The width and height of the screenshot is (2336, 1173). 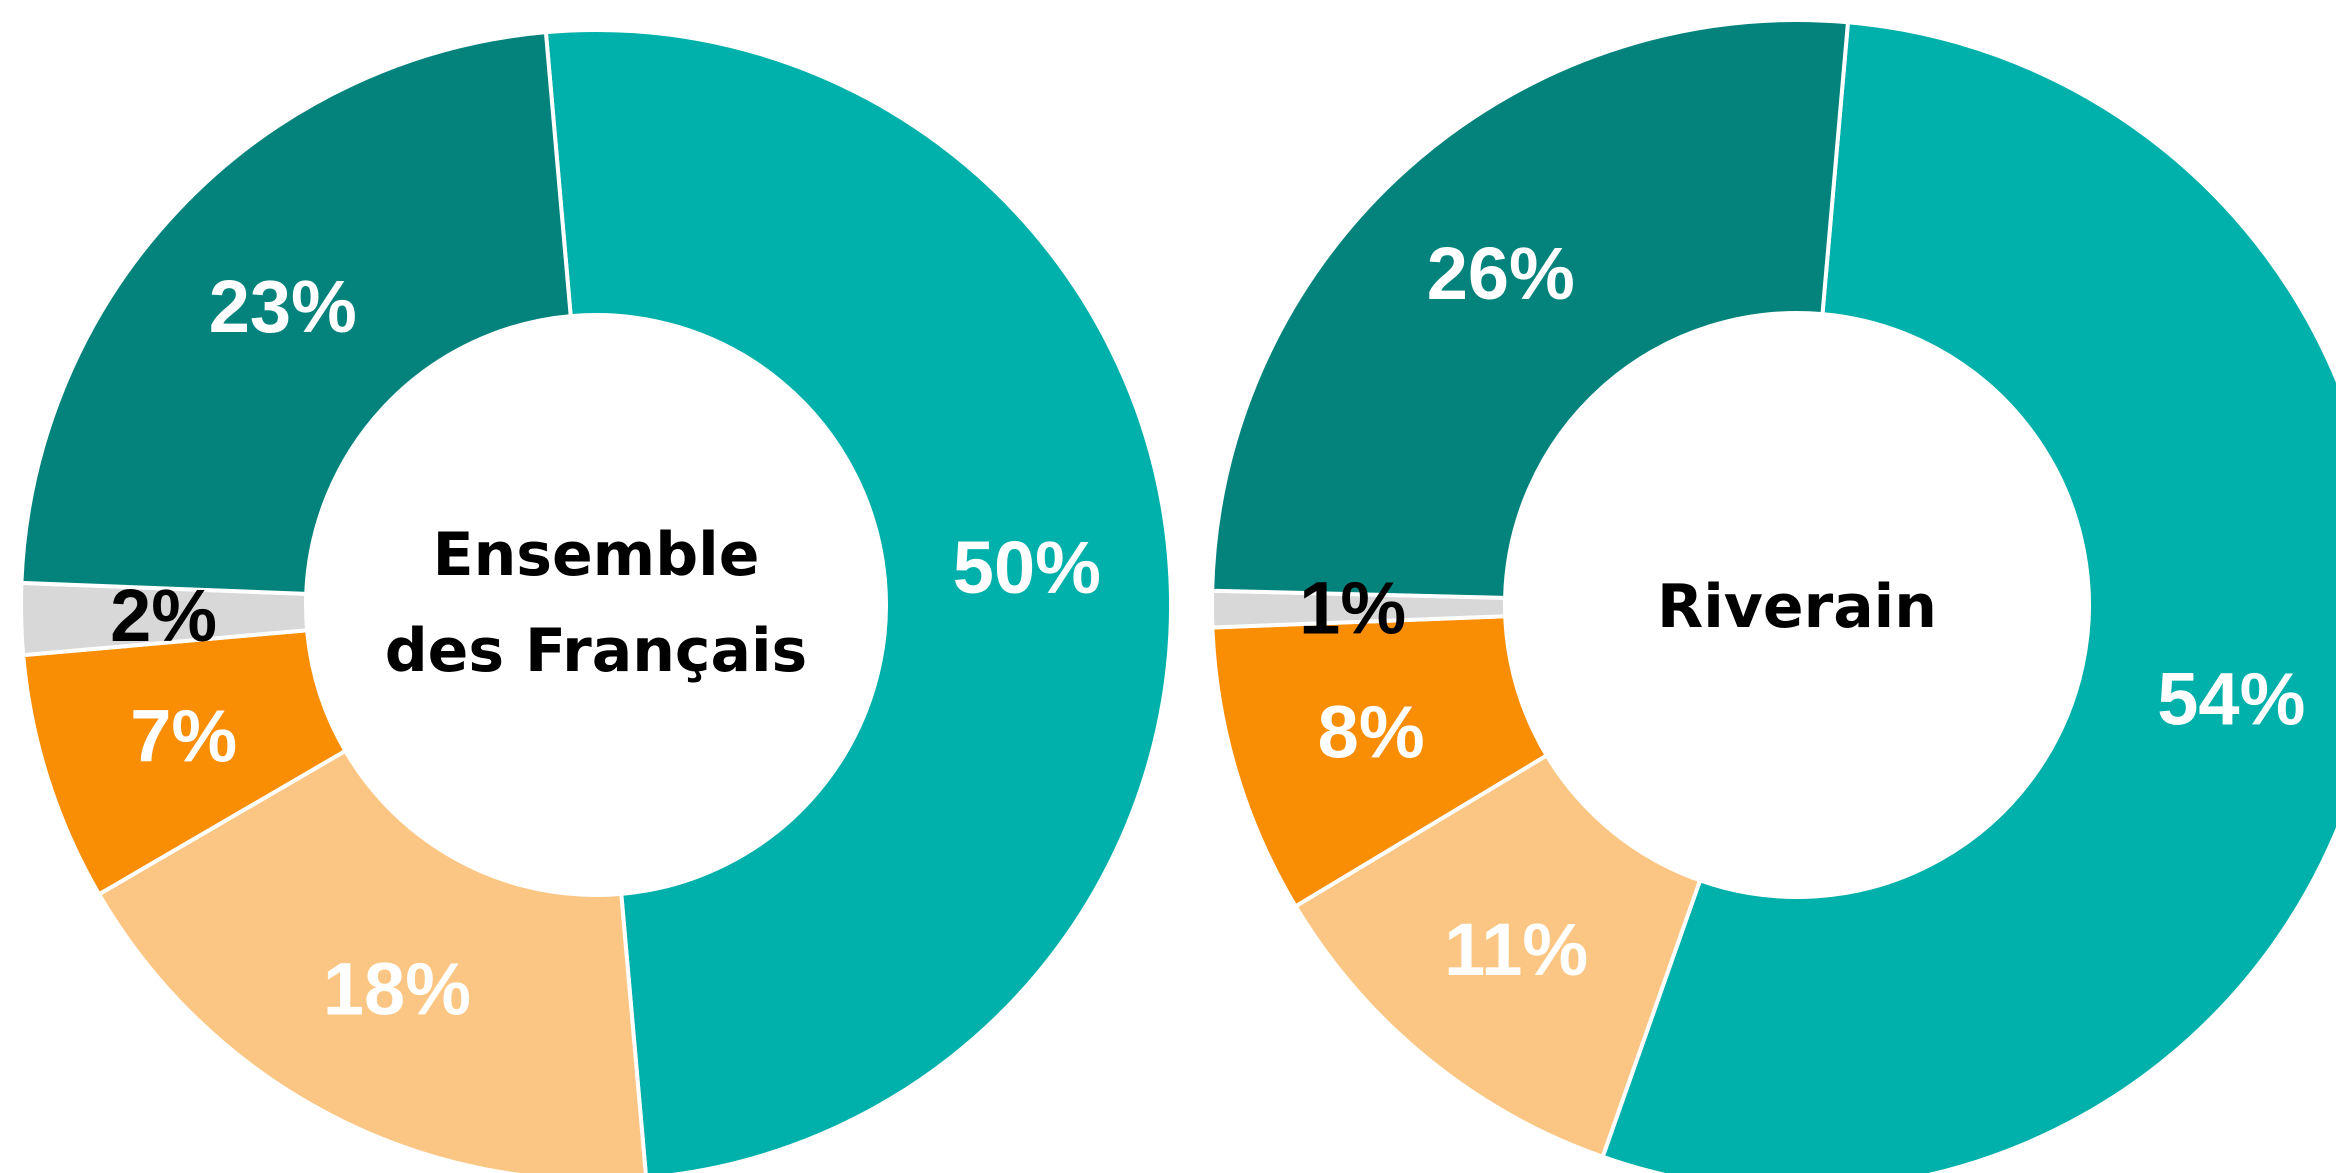 I want to click on slice-label: 2%, so click(x=163, y=615).